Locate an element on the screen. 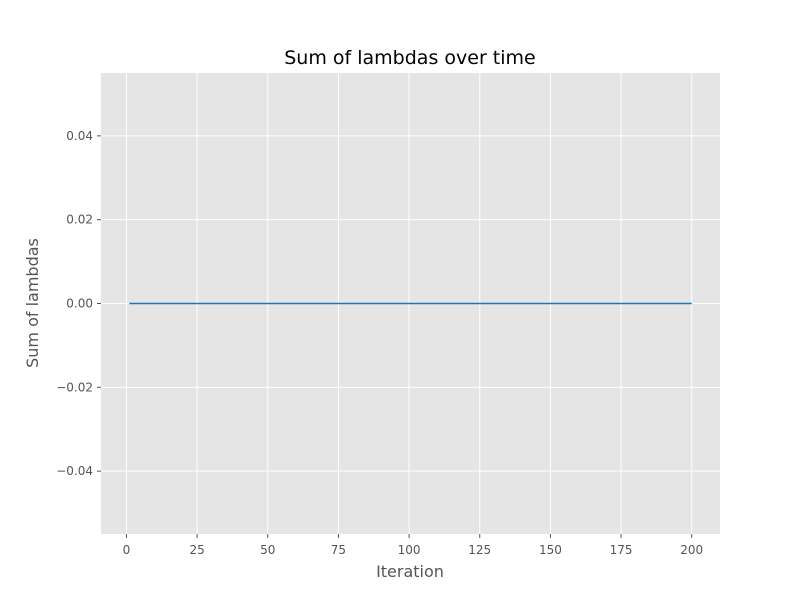 The image size is (800, 600). x-tick-label: 25 is located at coordinates (196, 550).